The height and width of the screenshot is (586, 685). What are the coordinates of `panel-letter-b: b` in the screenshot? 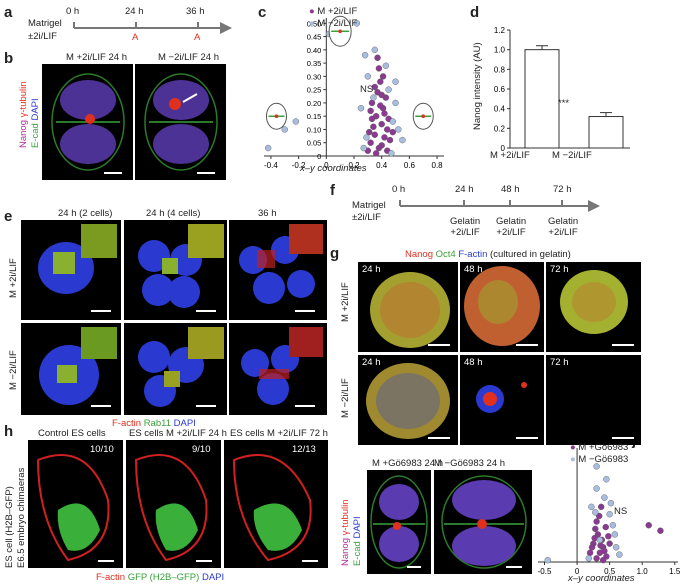 It's located at (9, 58).